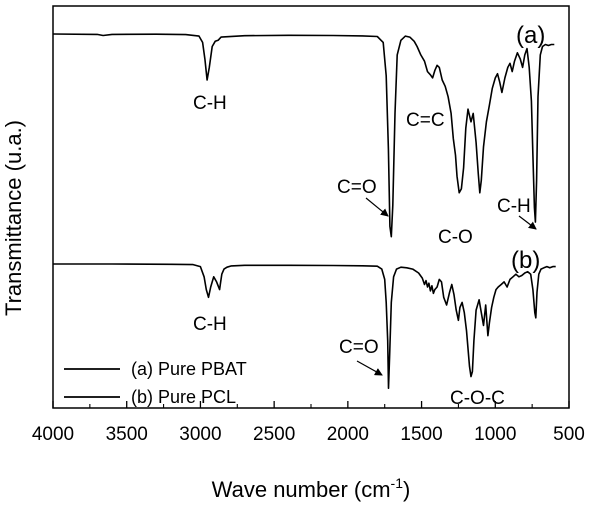 This screenshot has width=600, height=518. What do you see at coordinates (200, 434) in the screenshot?
I see `x-tick-label: 3000` at bounding box center [200, 434].